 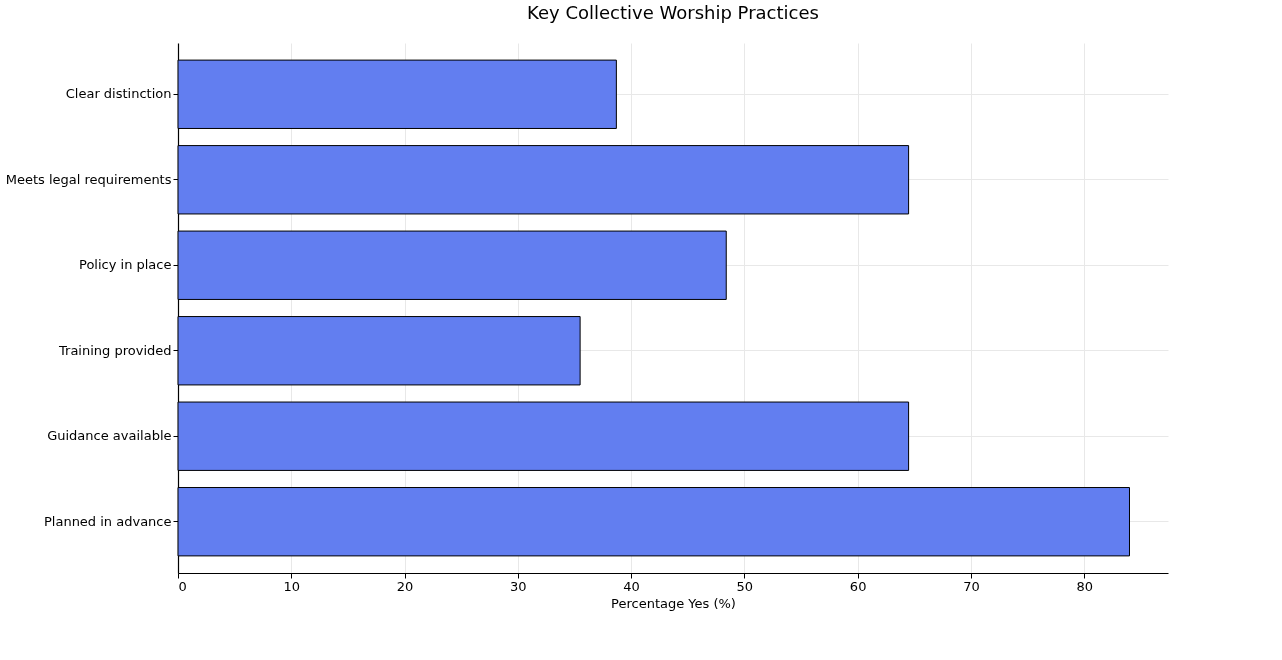 I want to click on x-tick-label: 30, so click(x=518, y=586).